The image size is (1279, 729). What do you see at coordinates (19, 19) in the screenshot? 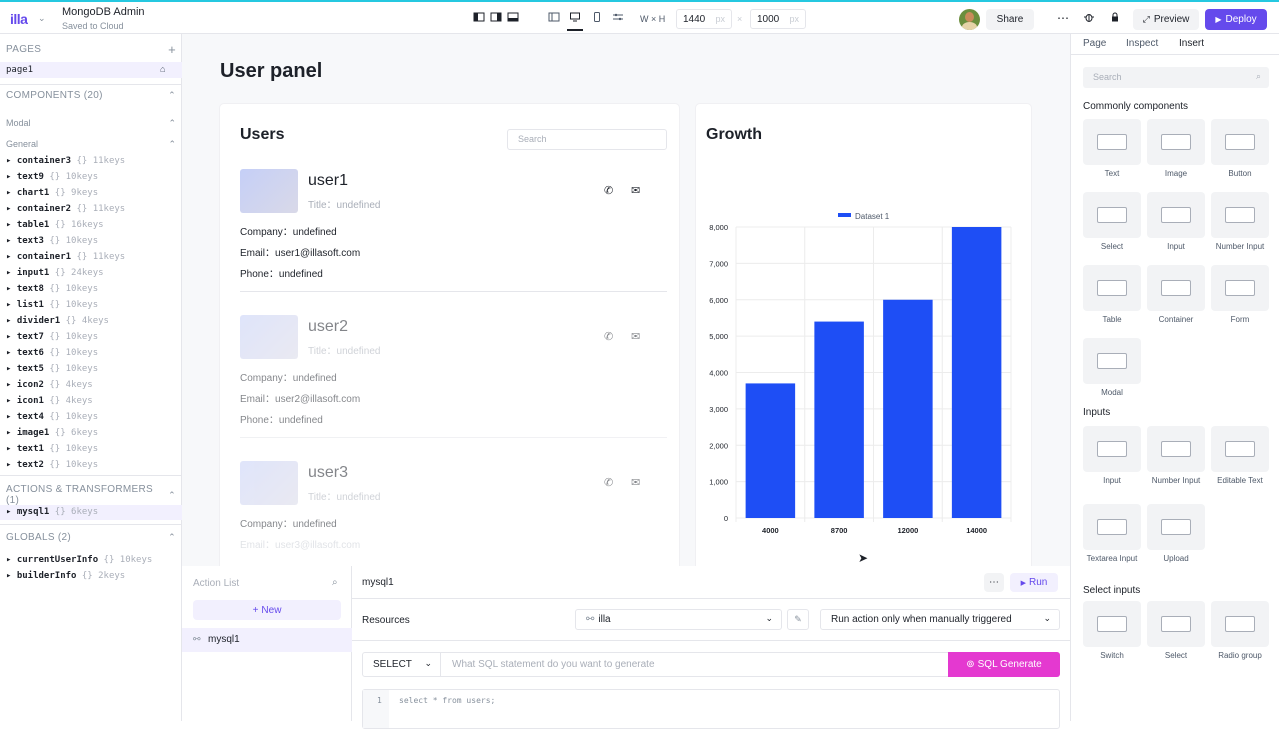
I see `illa-logo: illa` at bounding box center [19, 19].